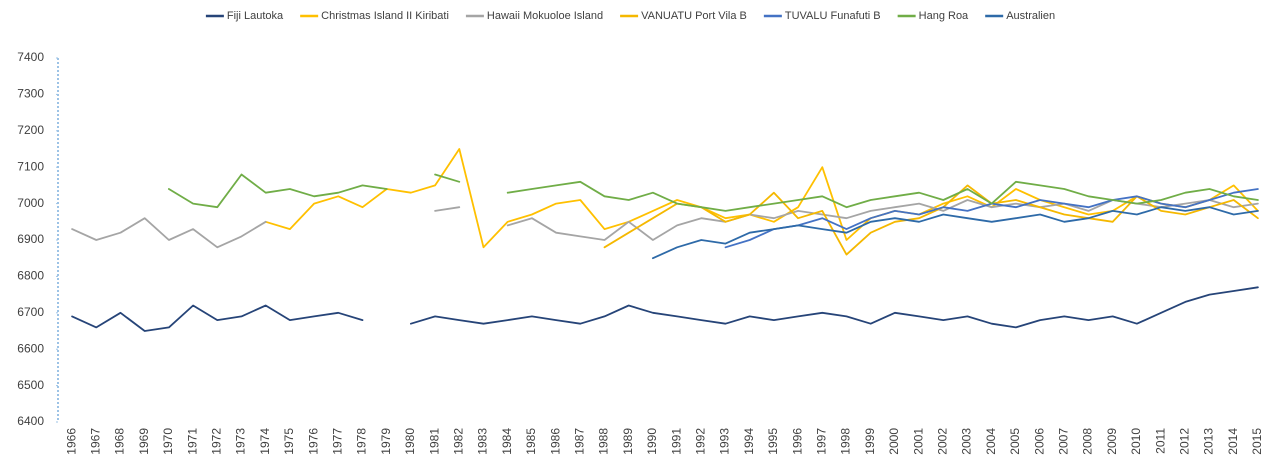 The width and height of the screenshot is (1278, 475). Describe the element at coordinates (120, 441) in the screenshot. I see `x-tick-label: 1968` at that location.